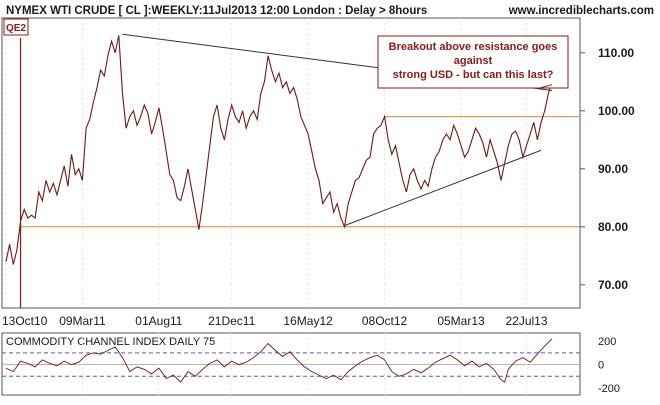 Image resolution: width=660 pixels, height=405 pixels. Describe the element at coordinates (581, 11) in the screenshot. I see `site-watermark: www.incrediblecharts.com` at that location.